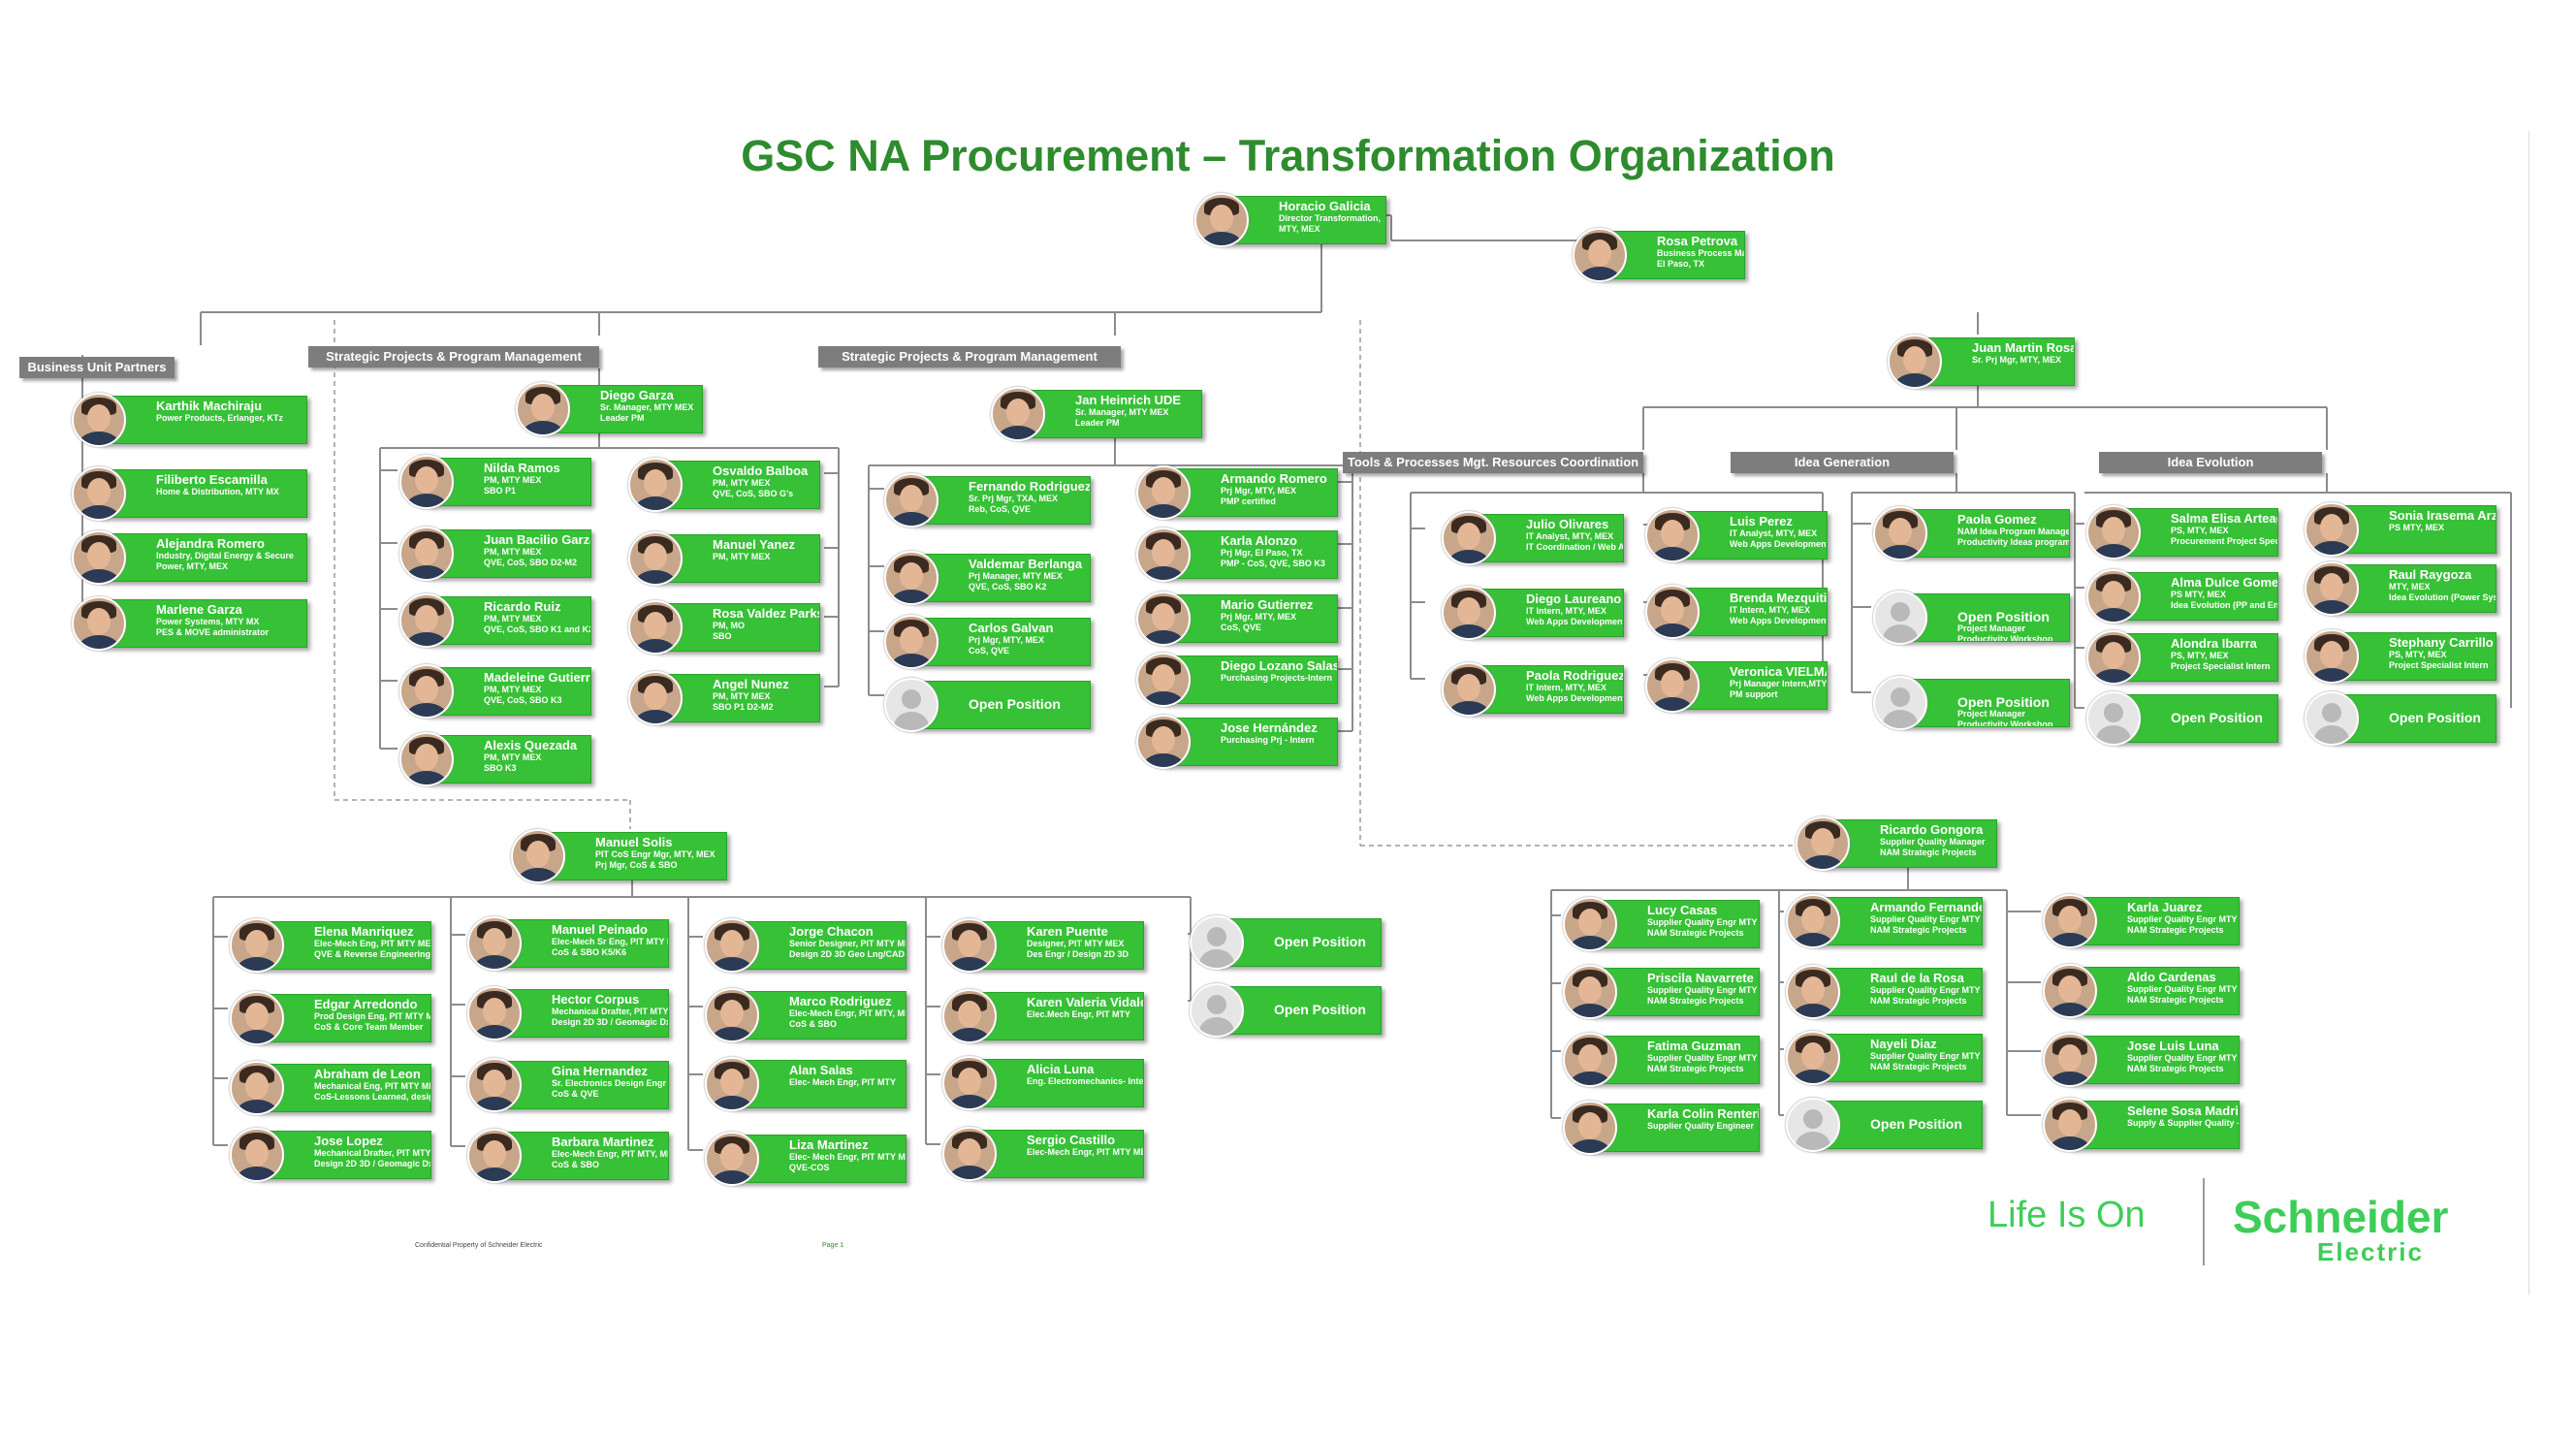 The width and height of the screenshot is (2576, 1439). Describe the element at coordinates (1299, 229) in the screenshot. I see `person-detail: MTY, MEX` at that location.